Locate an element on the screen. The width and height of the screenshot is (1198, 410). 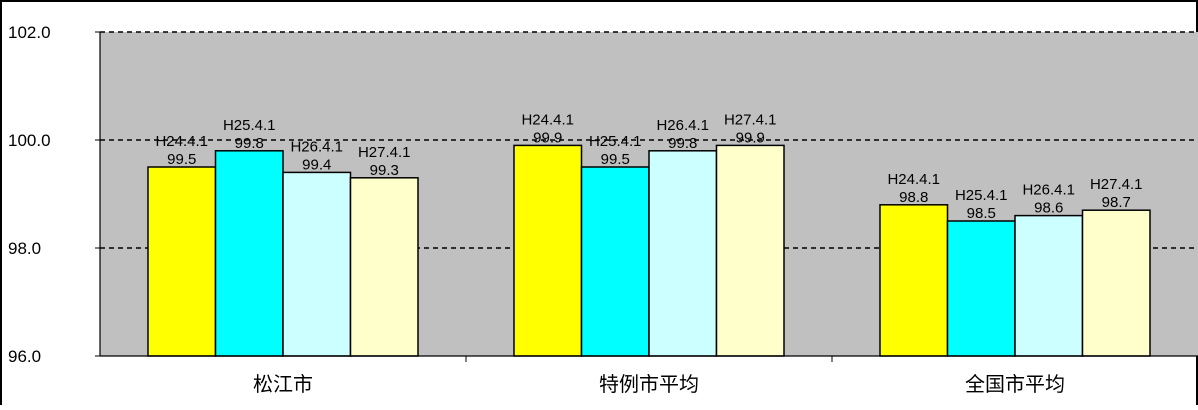
y-tick-label: 100.0 is located at coordinates (29, 140).